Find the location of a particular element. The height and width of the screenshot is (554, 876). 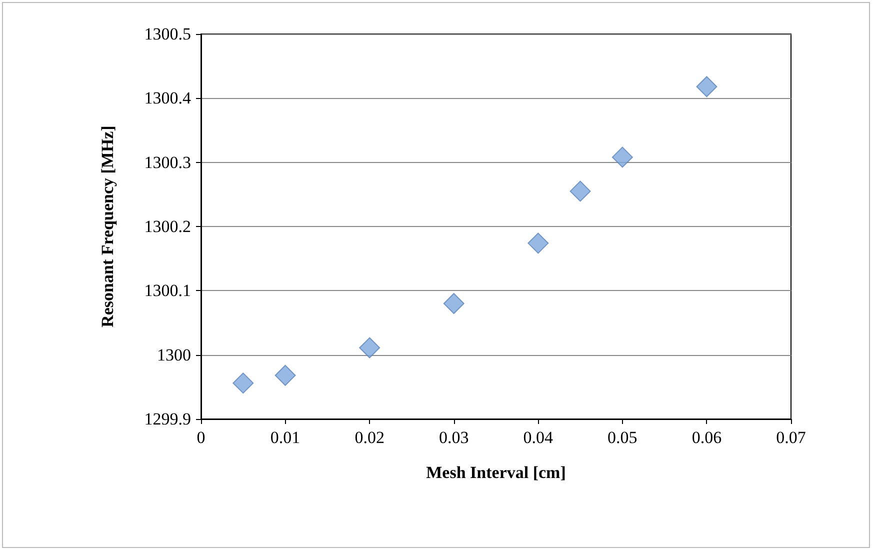

x-tick-label: 0.03 is located at coordinates (453, 437).